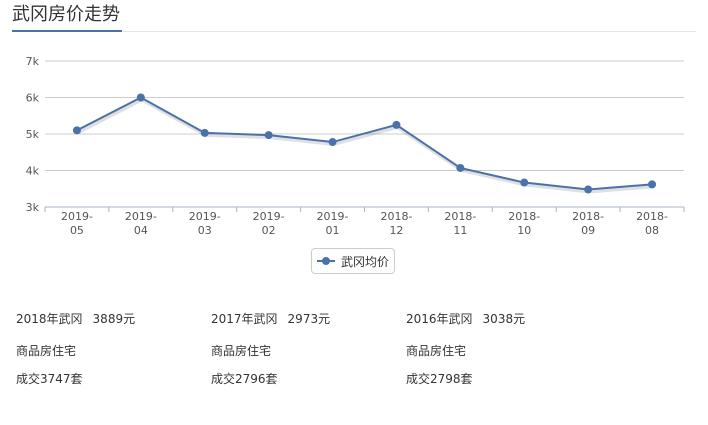 Image resolution: width=708 pixels, height=425 pixels. What do you see at coordinates (33, 134) in the screenshot?
I see `y-tick-label: 5k` at bounding box center [33, 134].